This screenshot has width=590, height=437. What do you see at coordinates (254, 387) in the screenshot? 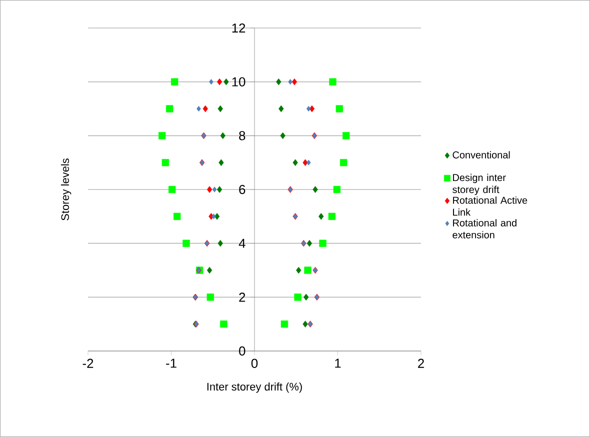
I see `x-axis-title: Inter storey drift (%)` at bounding box center [254, 387].